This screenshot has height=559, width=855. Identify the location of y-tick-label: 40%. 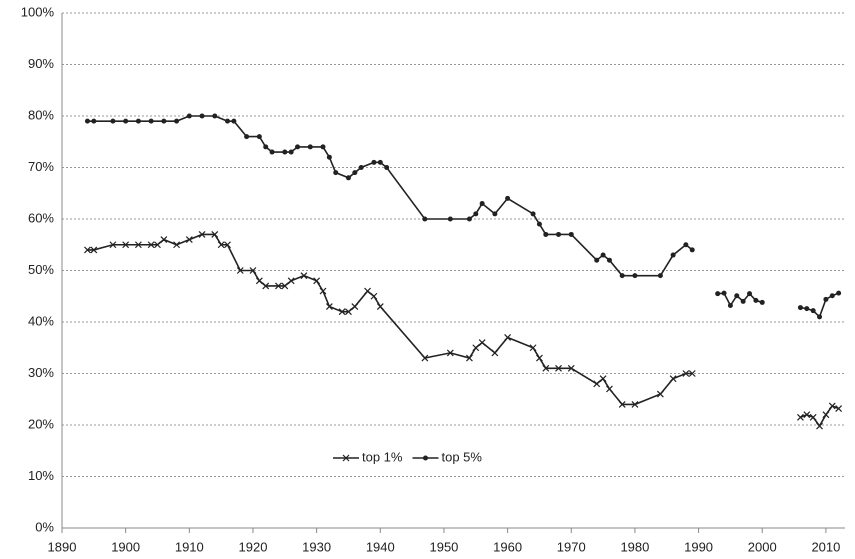
(41, 320).